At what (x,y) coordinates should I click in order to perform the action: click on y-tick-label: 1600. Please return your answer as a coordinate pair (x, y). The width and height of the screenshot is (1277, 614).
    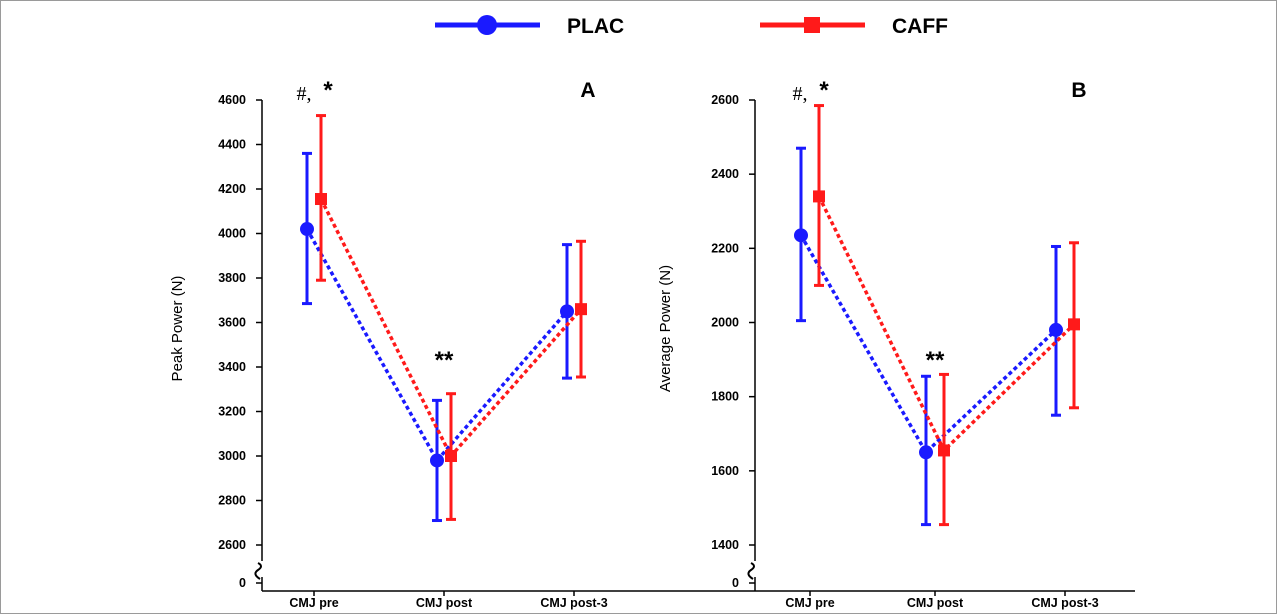
    Looking at the image, I should click on (725, 471).